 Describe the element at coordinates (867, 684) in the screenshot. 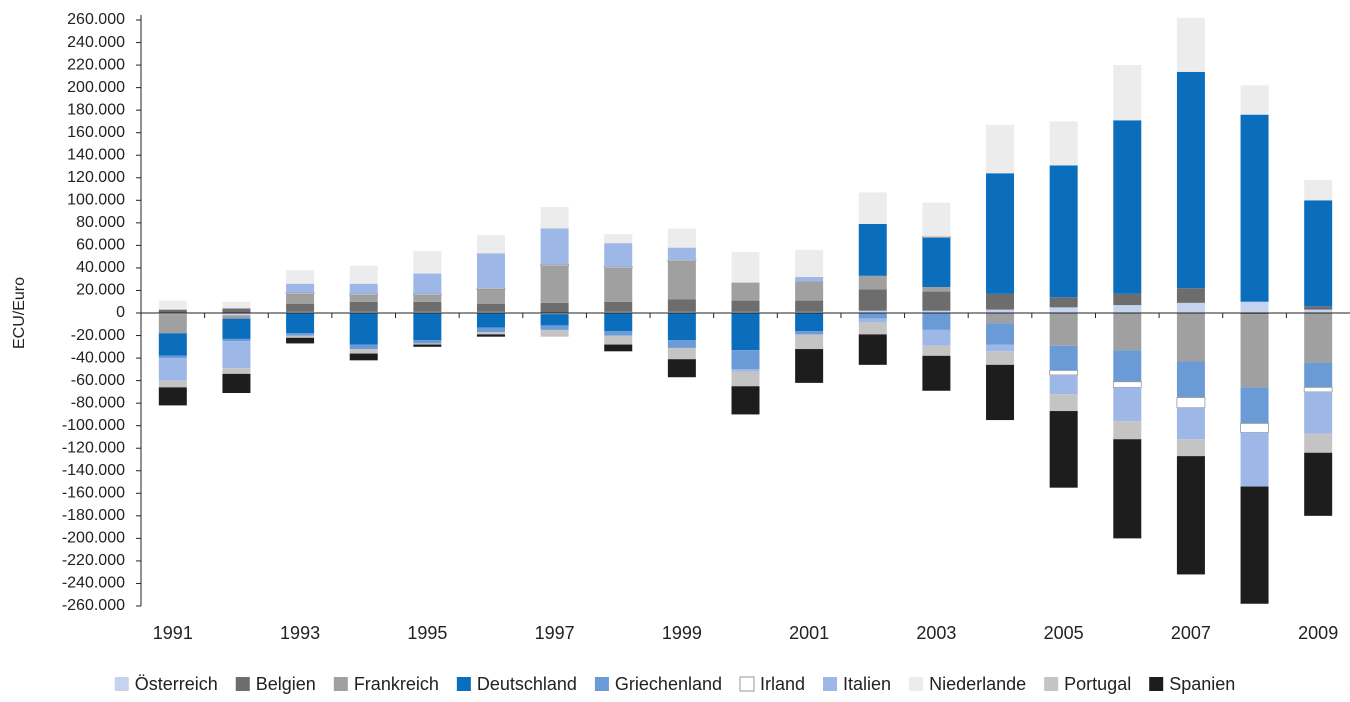

I see `legend-label: Italien` at that location.